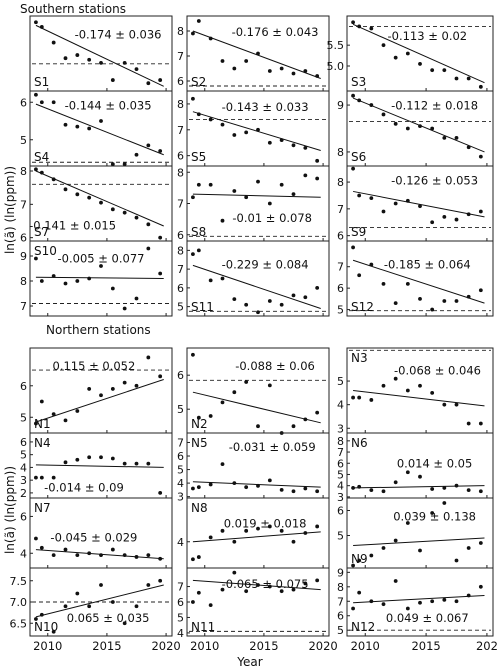 The image size is (500, 671). I want to click on station-label: N1, so click(42, 424).